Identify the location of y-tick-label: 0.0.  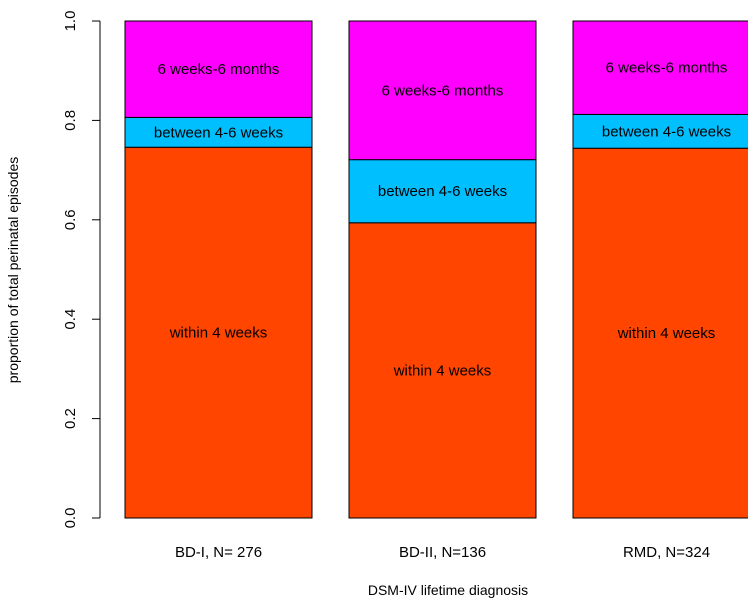
(70, 518).